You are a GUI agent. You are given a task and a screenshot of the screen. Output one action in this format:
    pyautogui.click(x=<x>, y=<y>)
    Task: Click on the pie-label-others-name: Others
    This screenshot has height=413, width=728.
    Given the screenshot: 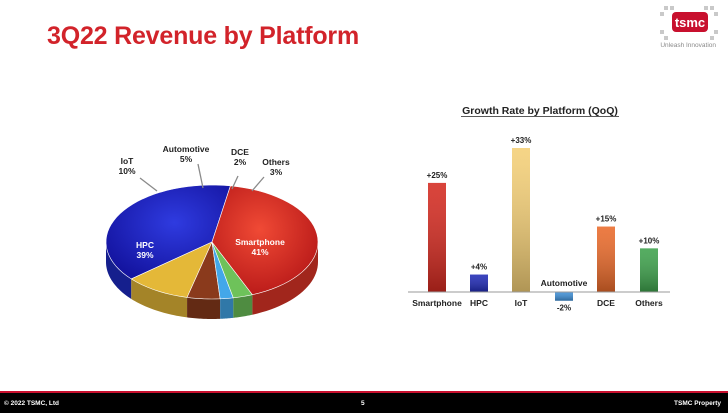 What is the action you would take?
    pyautogui.click(x=276, y=162)
    